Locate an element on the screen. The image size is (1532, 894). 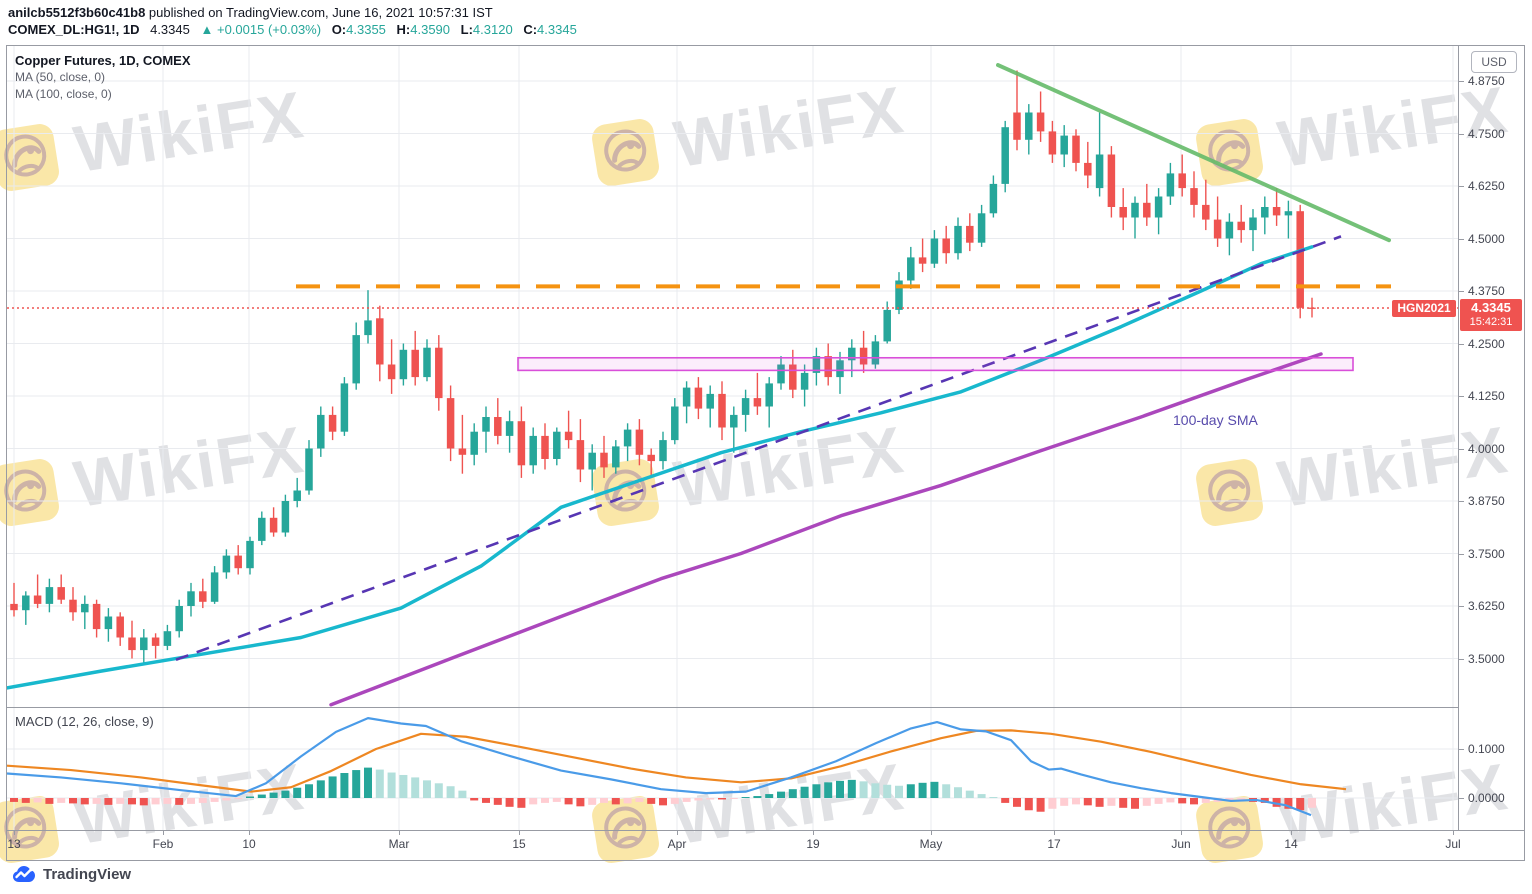
macd-pane is located at coordinates (732, 769).